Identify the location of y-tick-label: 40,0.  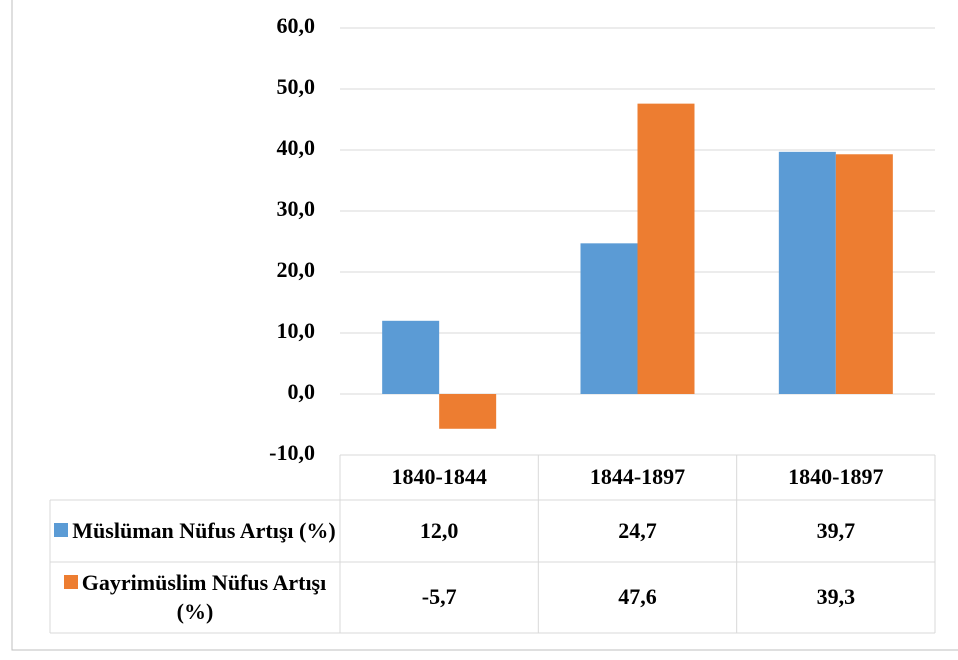
(296, 147).